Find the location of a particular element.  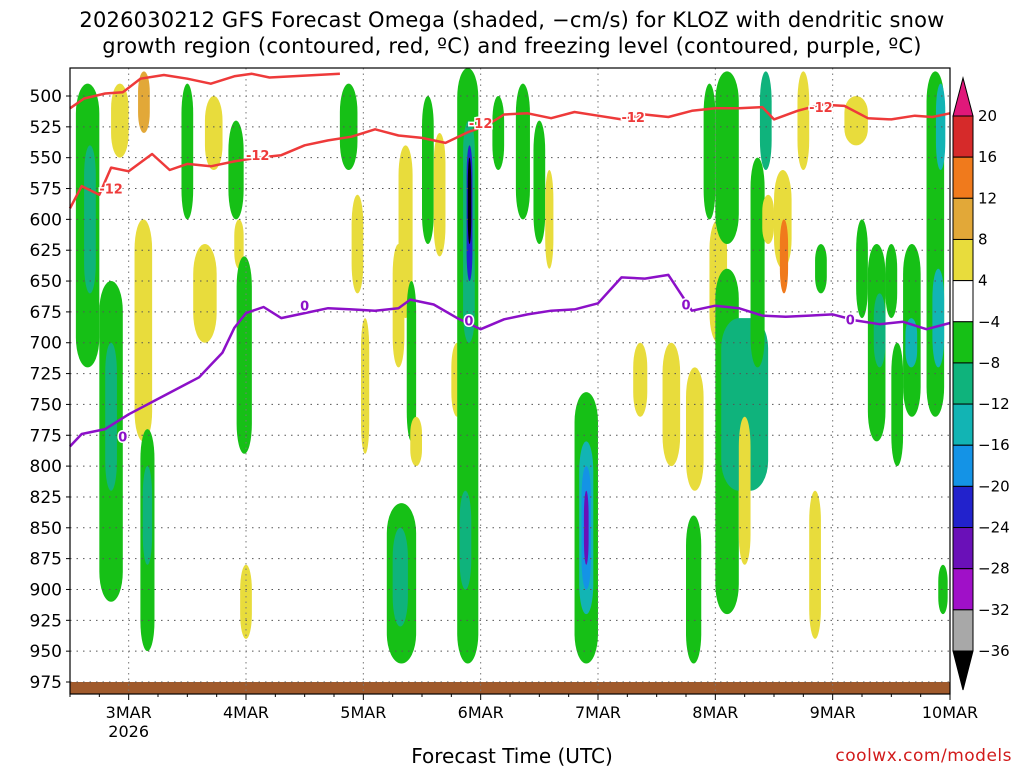

colorbar-label-0: 20 is located at coordinates (987, 116).